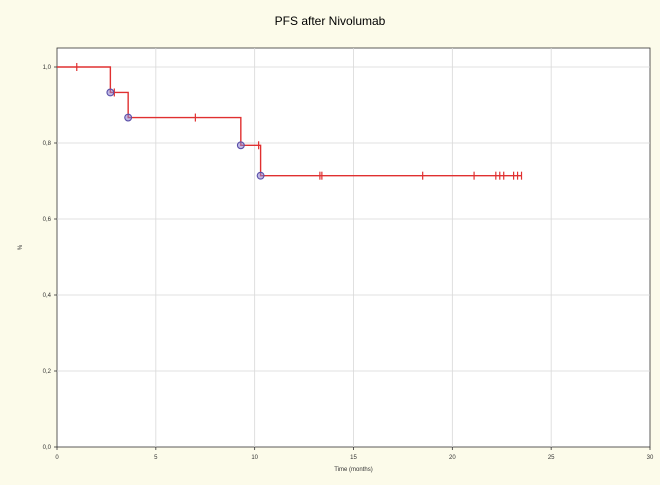 This screenshot has width=660, height=485. I want to click on y-tick-label: 0,0, so click(47, 448).